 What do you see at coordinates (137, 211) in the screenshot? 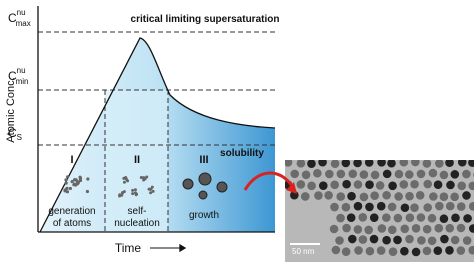
I see `stage-label: self-` at bounding box center [137, 211].